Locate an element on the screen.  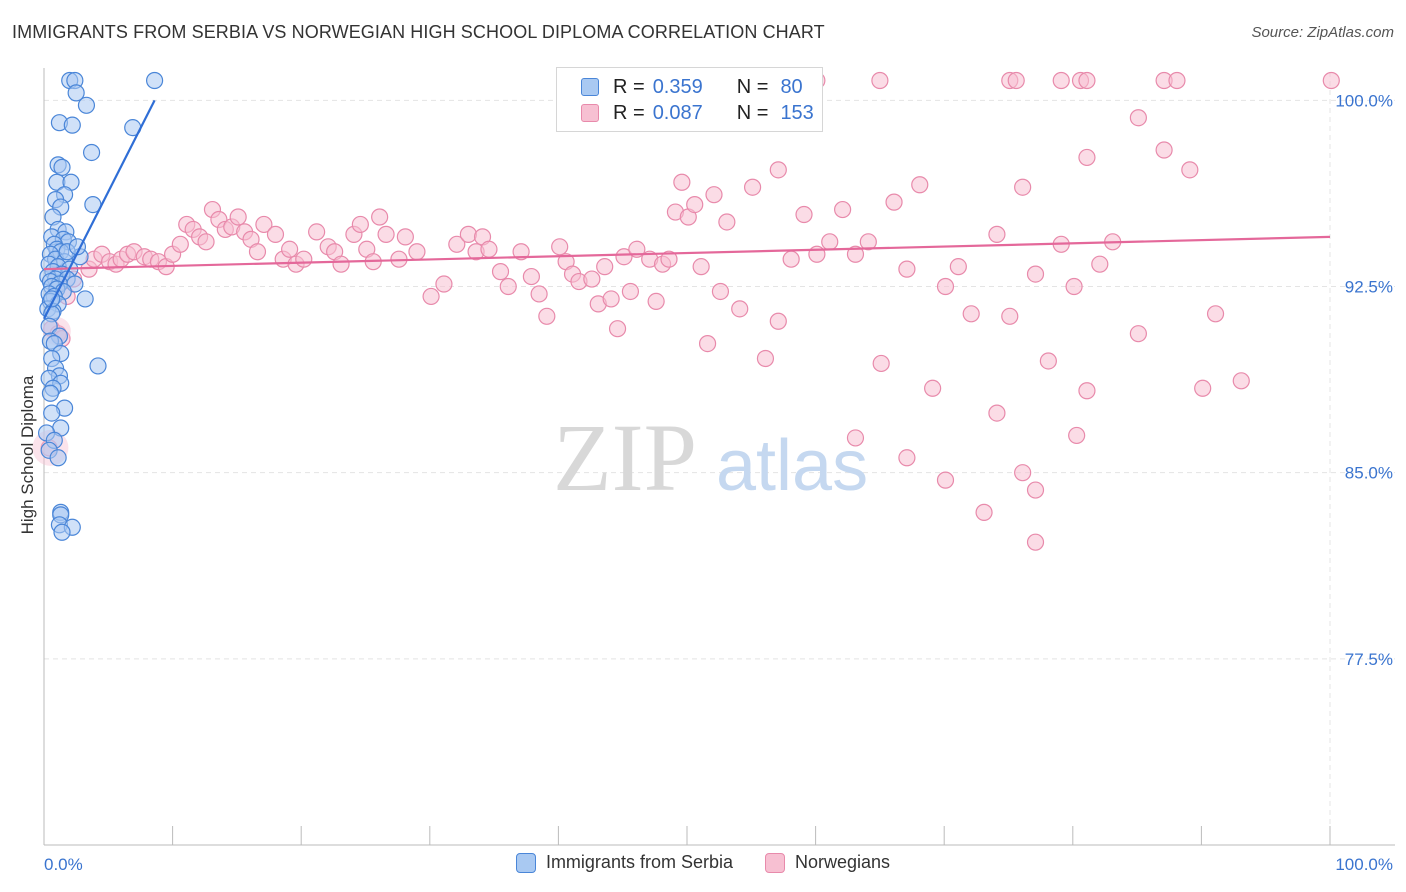
y-tick-label: 85.0% is located at coordinates (1369, 473).